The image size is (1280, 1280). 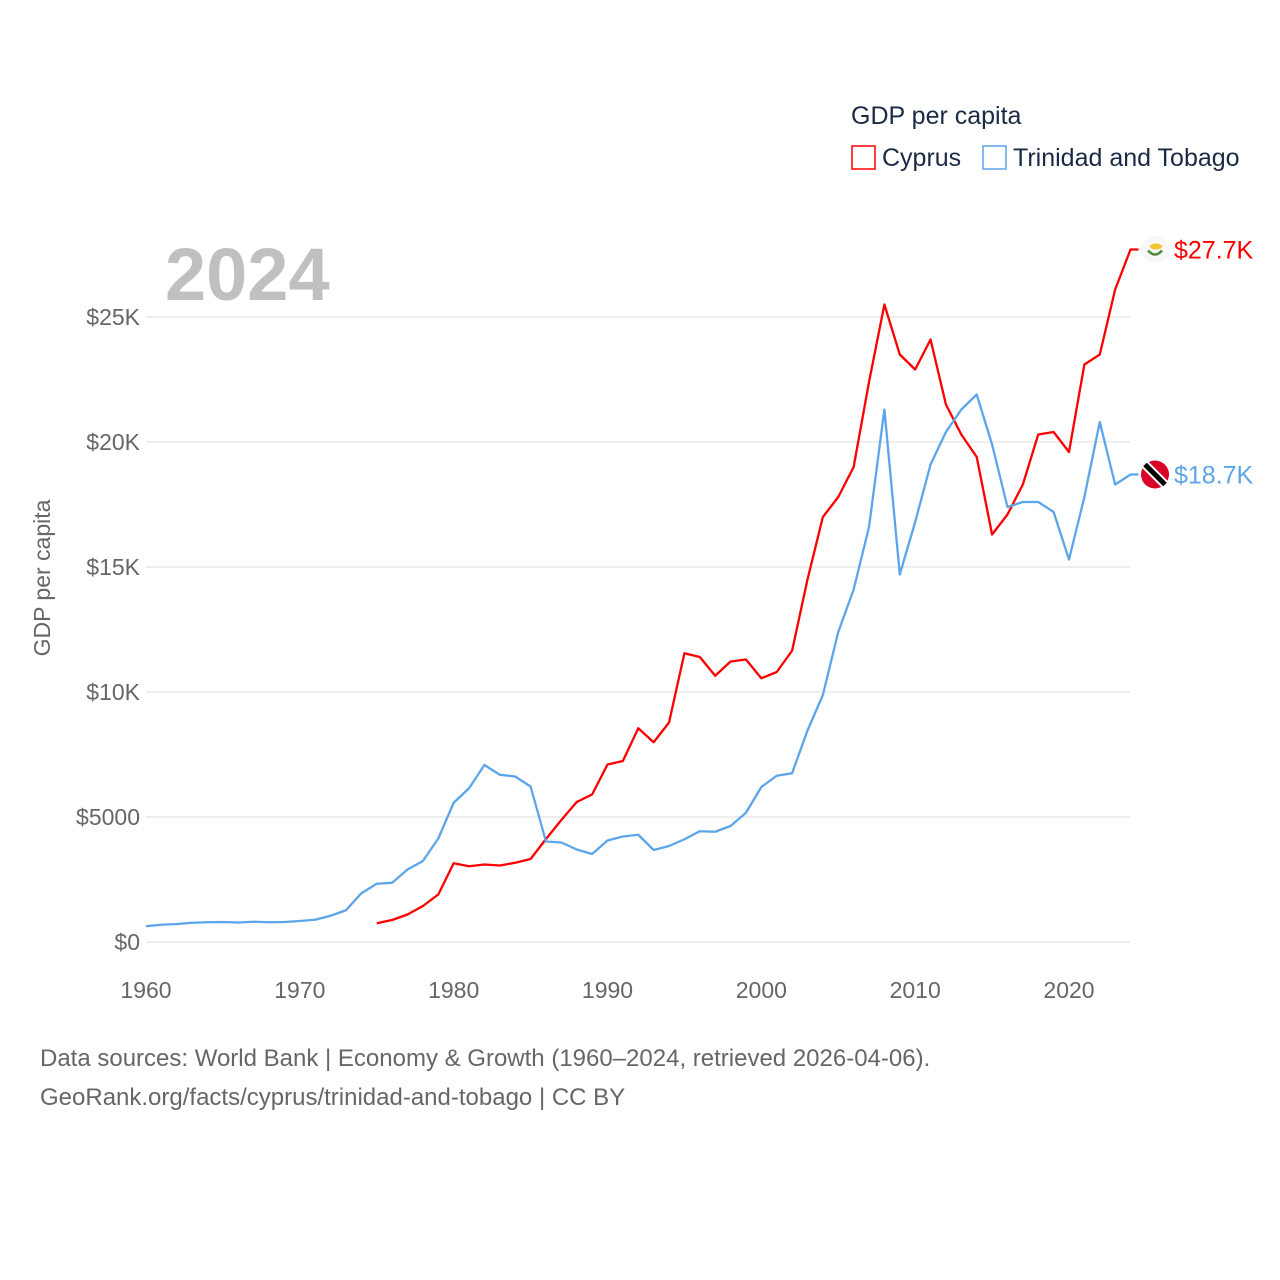 What do you see at coordinates (108, 629) in the screenshot?
I see `y-axis-ticks: $0 $5000 $10K $15K $20K $25K` at bounding box center [108, 629].